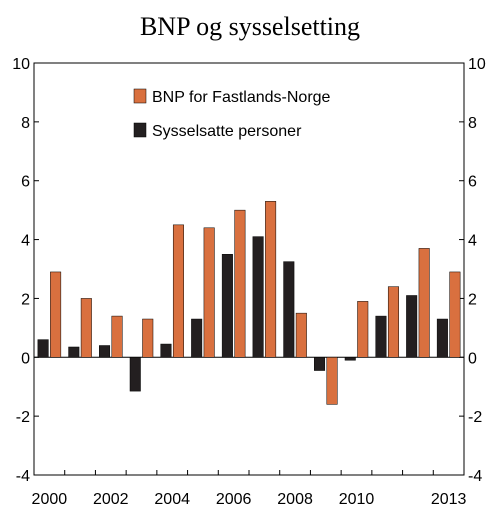  What do you see at coordinates (25, 241) in the screenshot?
I see `y-tick-label-left: 4` at bounding box center [25, 241].